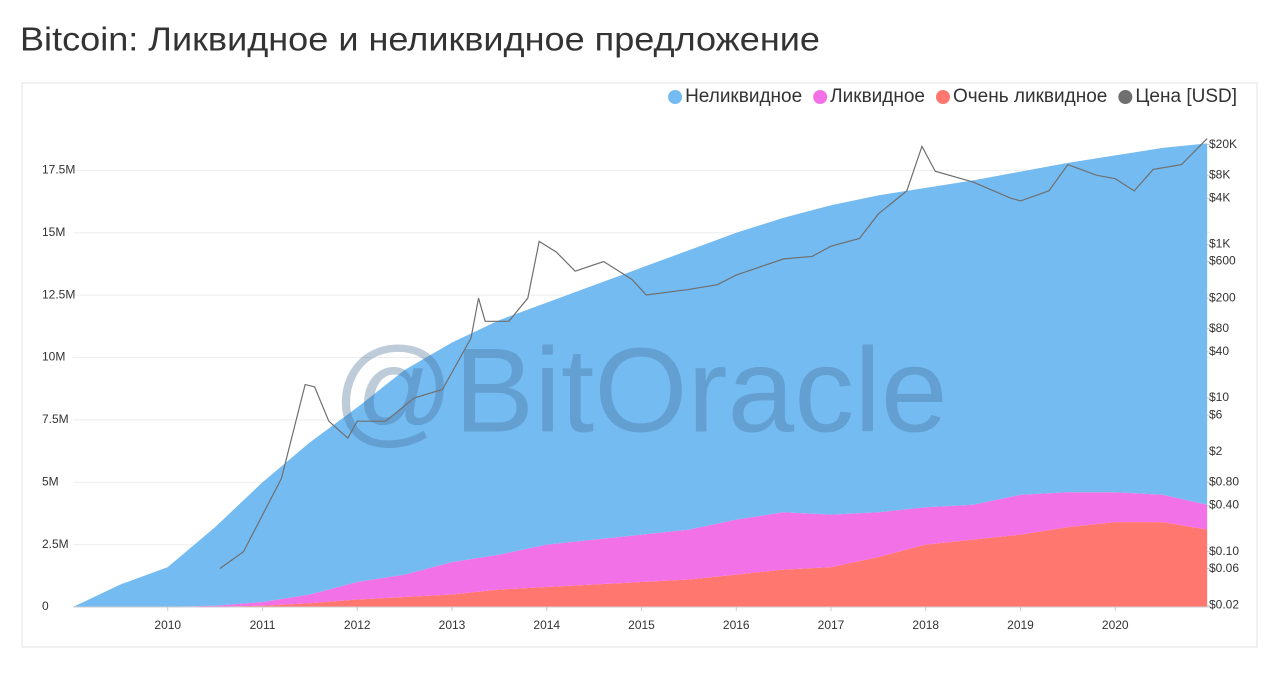 This screenshot has height=693, width=1280. I want to click on y2-tick-label: $6, so click(1216, 414).